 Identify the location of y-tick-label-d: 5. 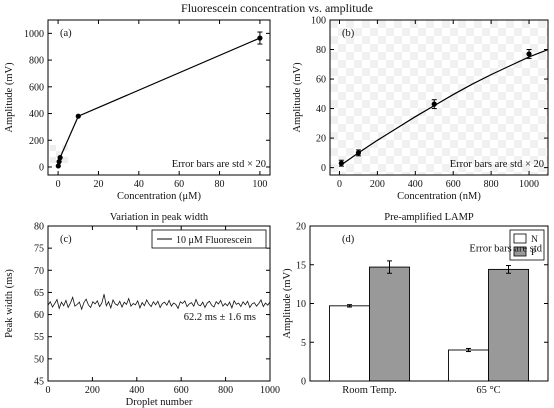
(303, 343).